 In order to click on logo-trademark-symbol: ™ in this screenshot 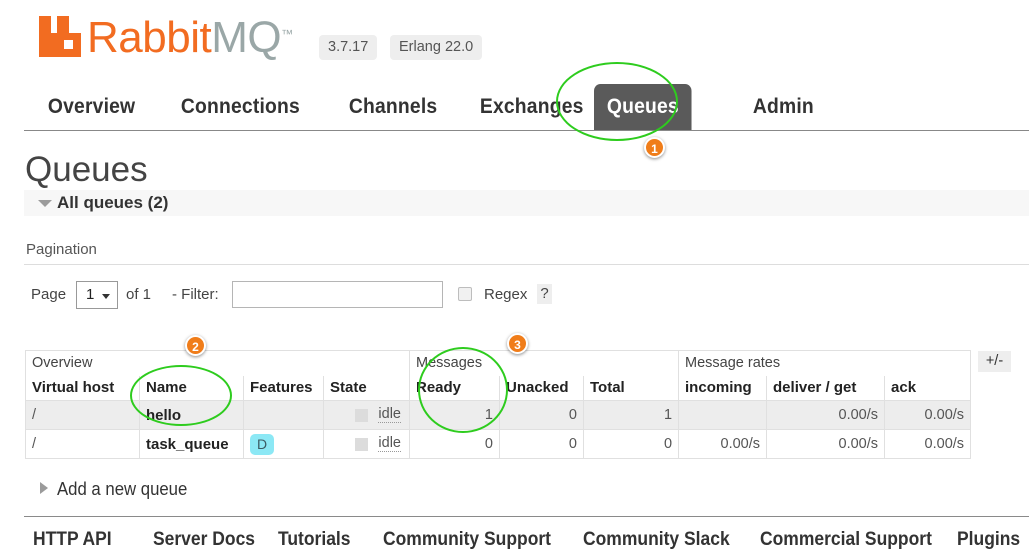, I will do `click(287, 34)`.